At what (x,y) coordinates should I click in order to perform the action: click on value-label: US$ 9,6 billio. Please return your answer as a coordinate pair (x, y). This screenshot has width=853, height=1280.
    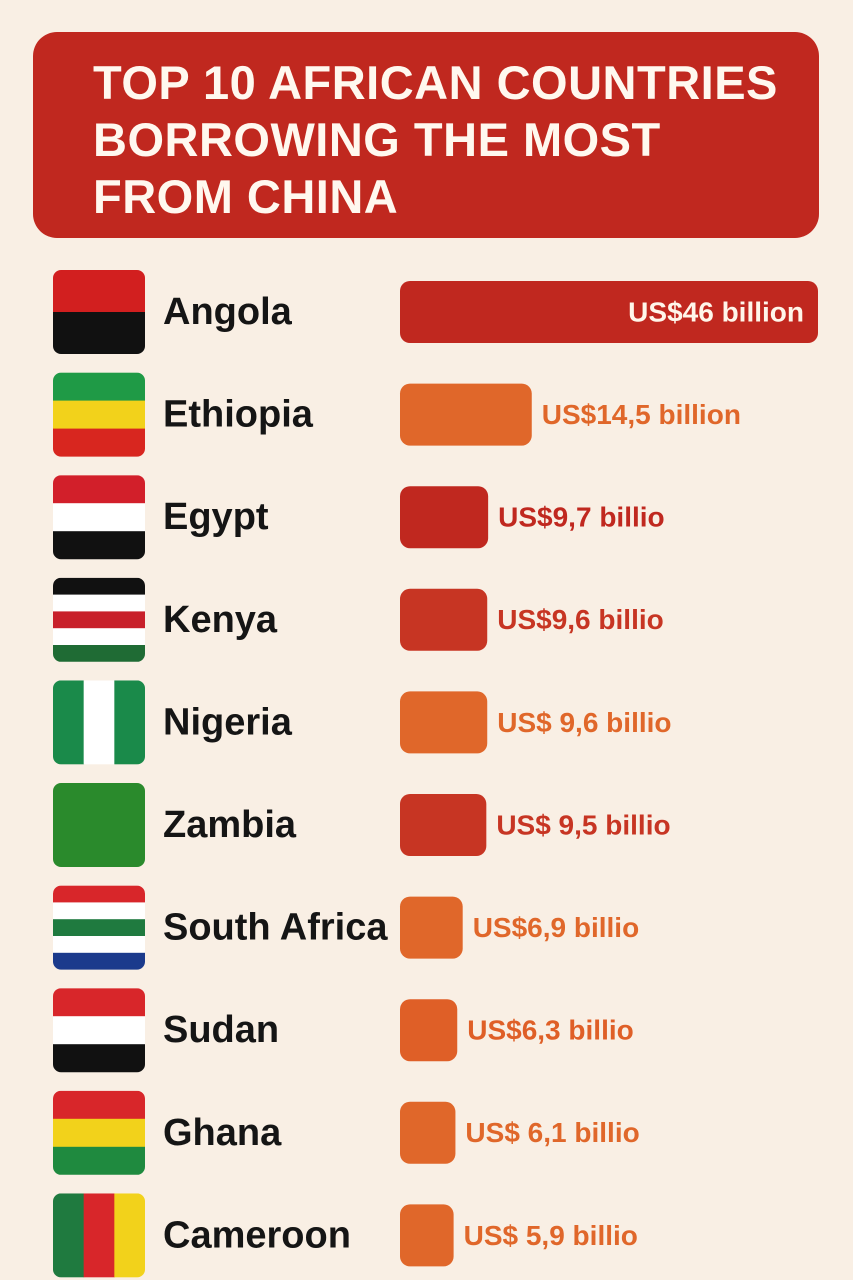
    Looking at the image, I should click on (584, 722).